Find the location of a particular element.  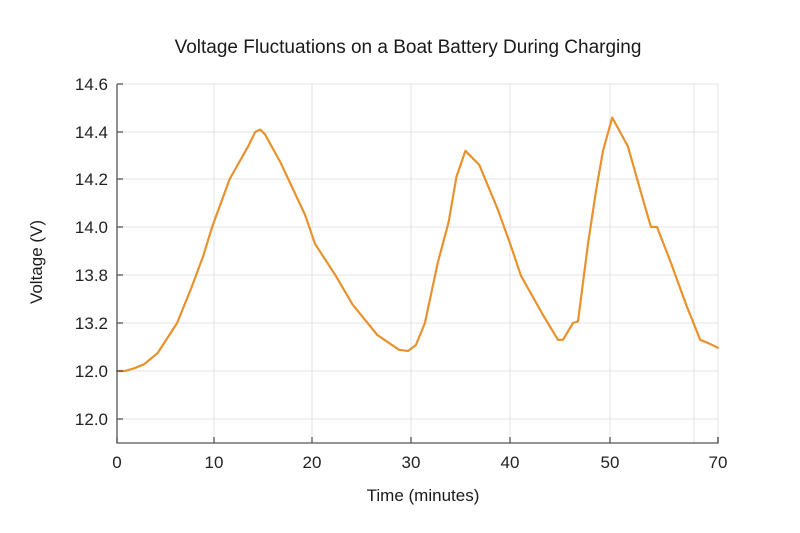

x-axis-label: Time (minutes) is located at coordinates (423, 495).